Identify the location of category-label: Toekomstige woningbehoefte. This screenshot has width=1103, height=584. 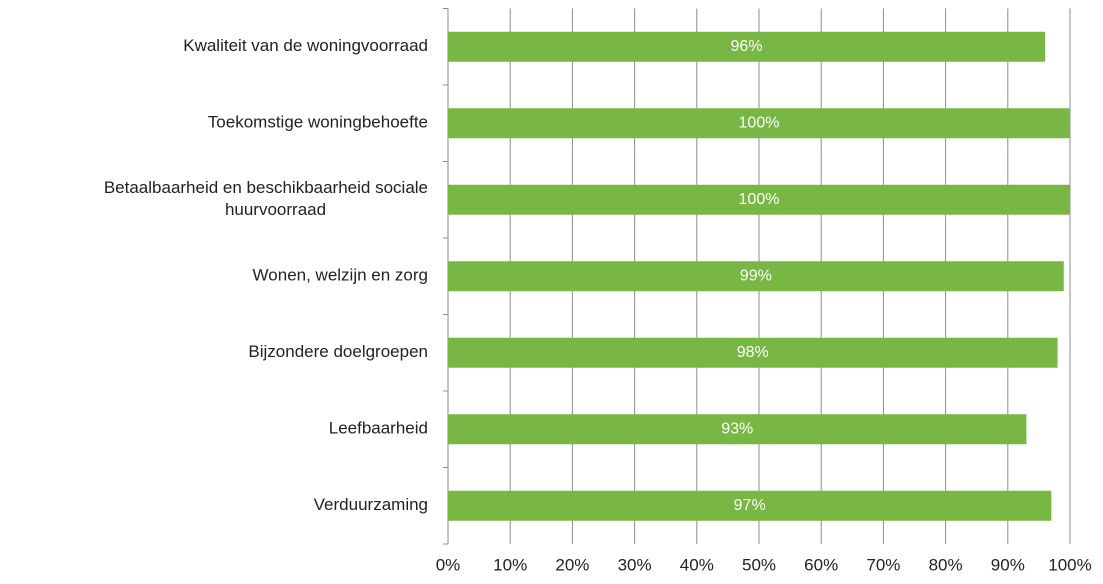
(318, 122).